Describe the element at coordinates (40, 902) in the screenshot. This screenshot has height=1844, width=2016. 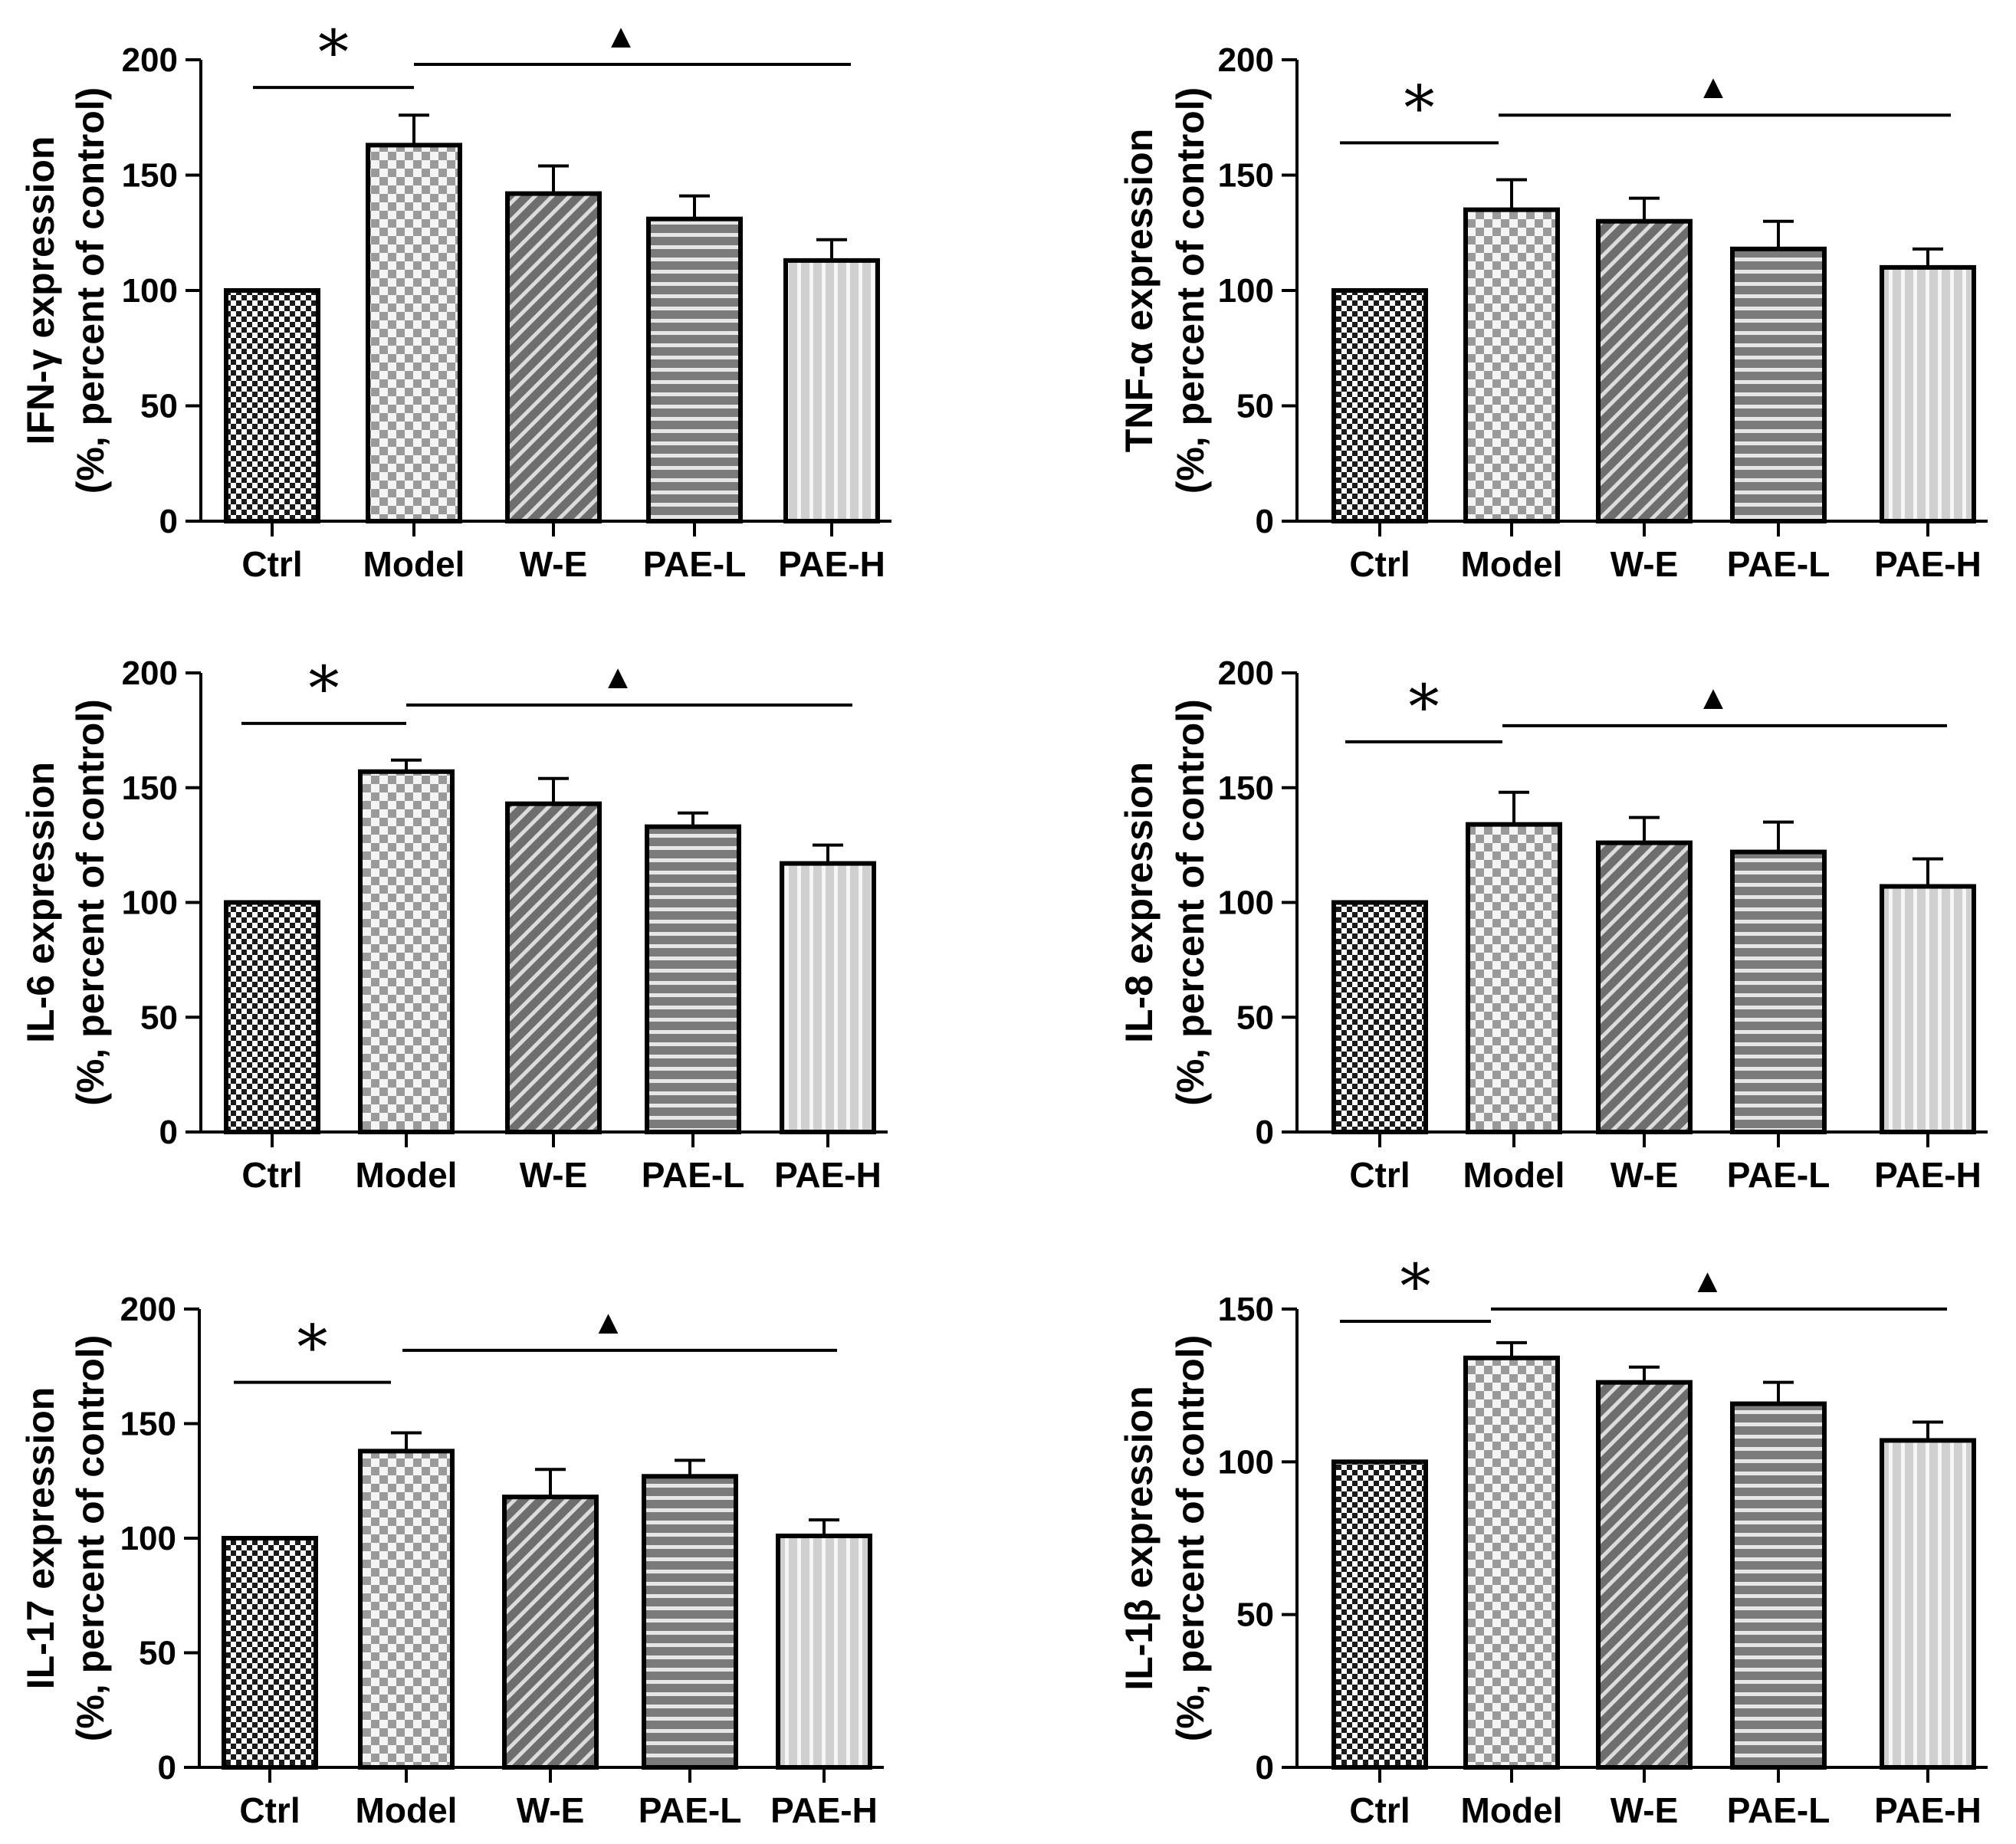
I see `y-axis-label-line1: IL-6 expression` at that location.